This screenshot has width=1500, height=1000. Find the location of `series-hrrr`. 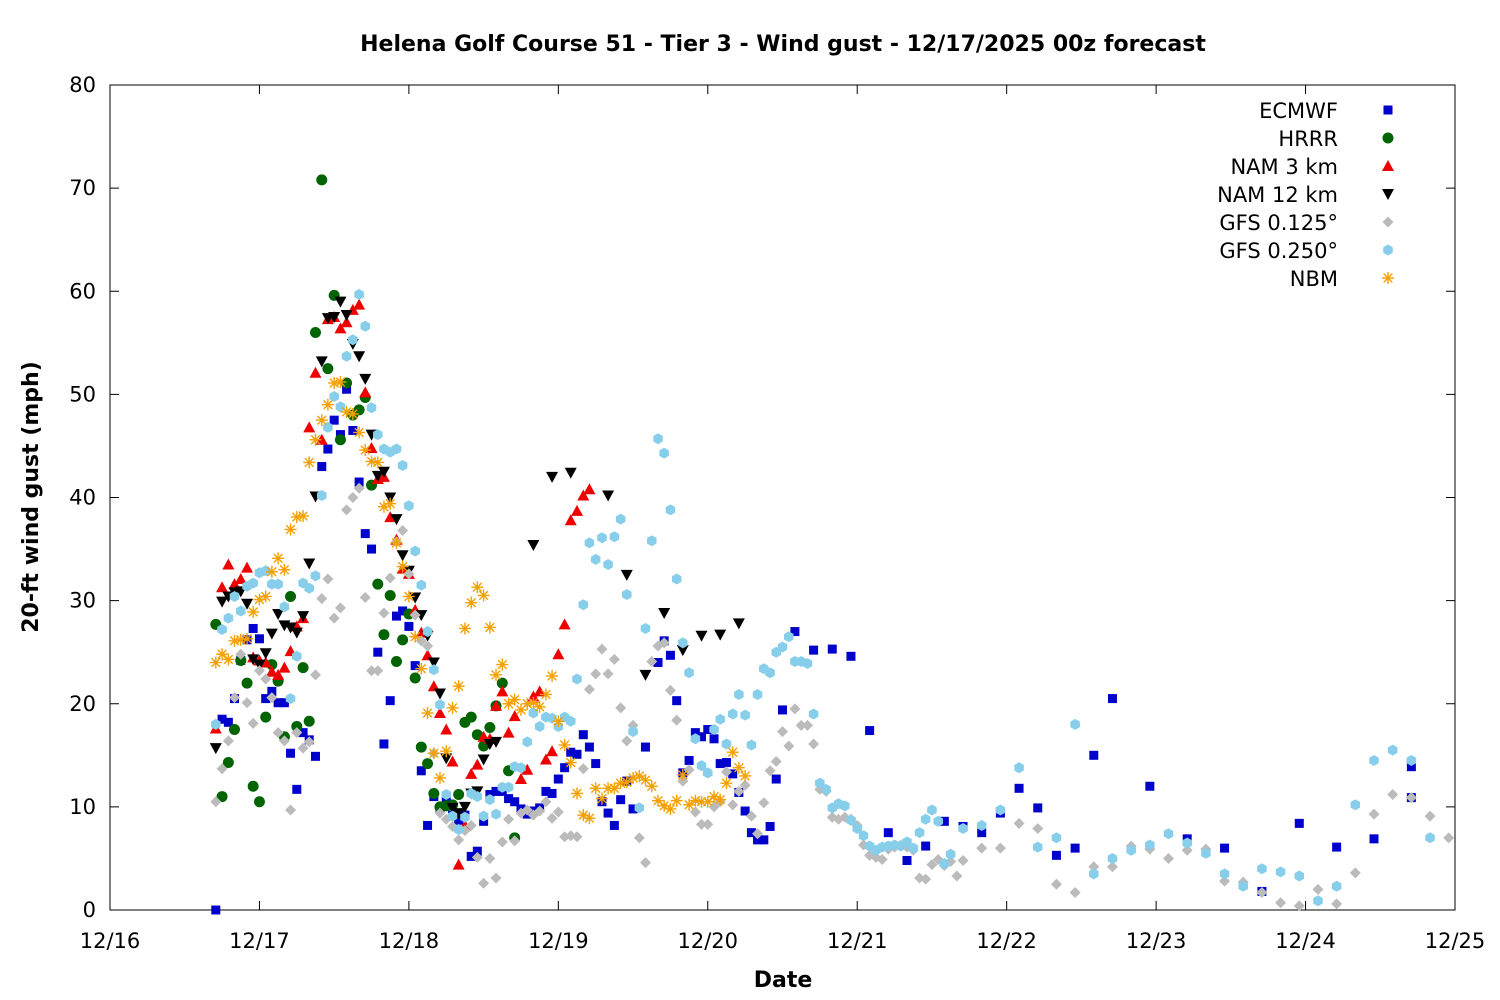

series-hrrr is located at coordinates (365, 509).